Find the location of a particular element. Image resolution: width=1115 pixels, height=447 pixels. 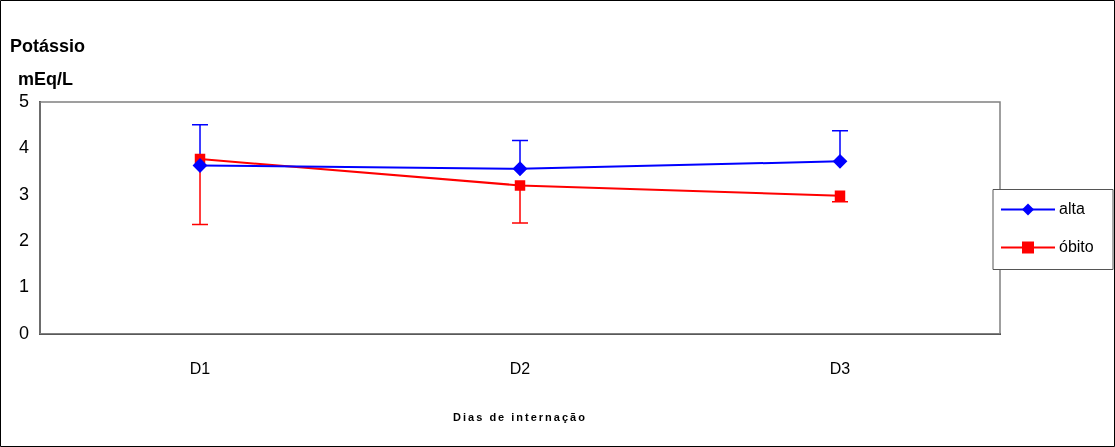

y-tick-label: 0 is located at coordinates (24, 332).